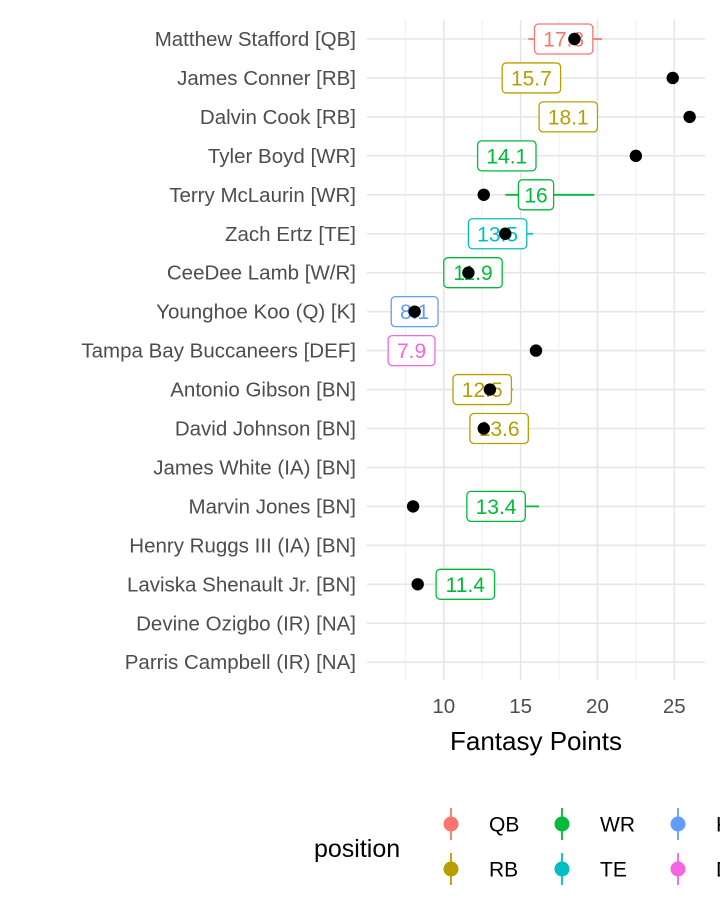 This screenshot has height=921, width=720. I want to click on projection-label: 15.7, so click(531, 78).